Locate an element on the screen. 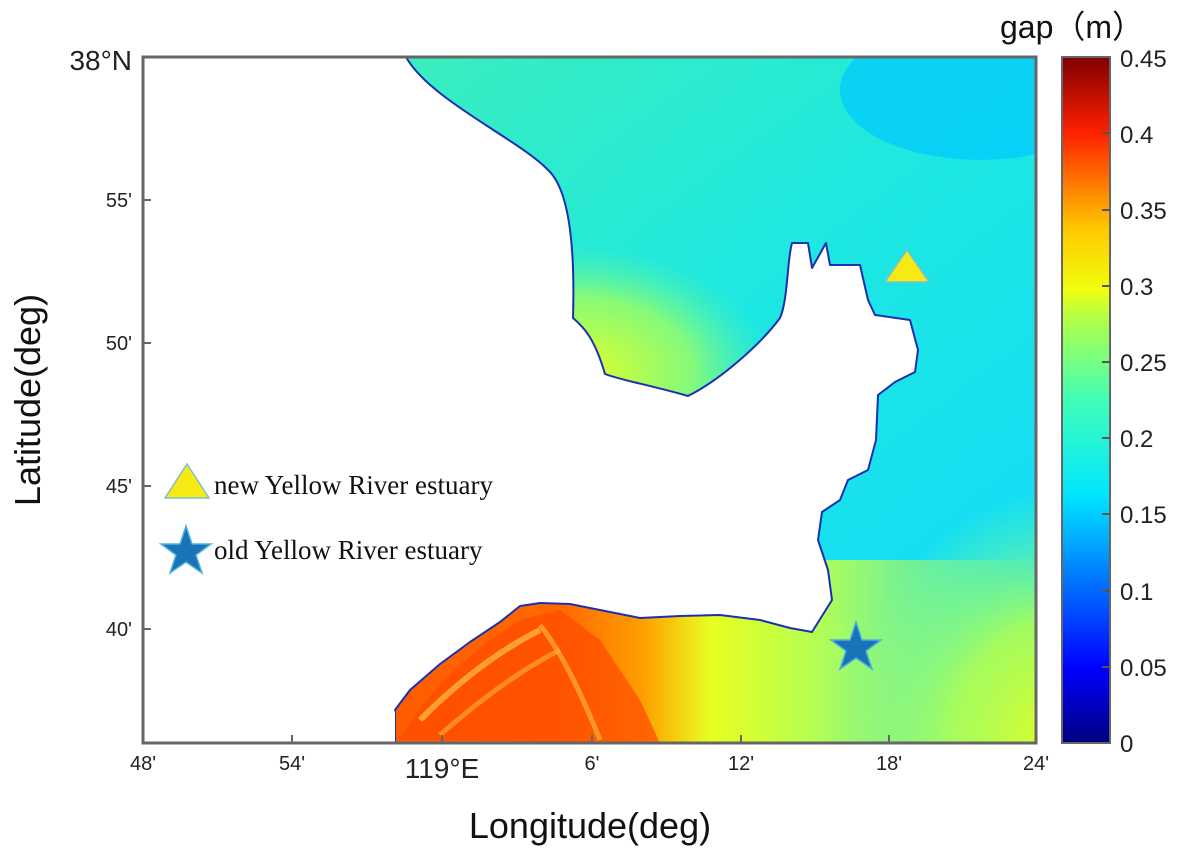 The width and height of the screenshot is (1181, 852). y-tick-label: 55' is located at coordinates (119, 201).